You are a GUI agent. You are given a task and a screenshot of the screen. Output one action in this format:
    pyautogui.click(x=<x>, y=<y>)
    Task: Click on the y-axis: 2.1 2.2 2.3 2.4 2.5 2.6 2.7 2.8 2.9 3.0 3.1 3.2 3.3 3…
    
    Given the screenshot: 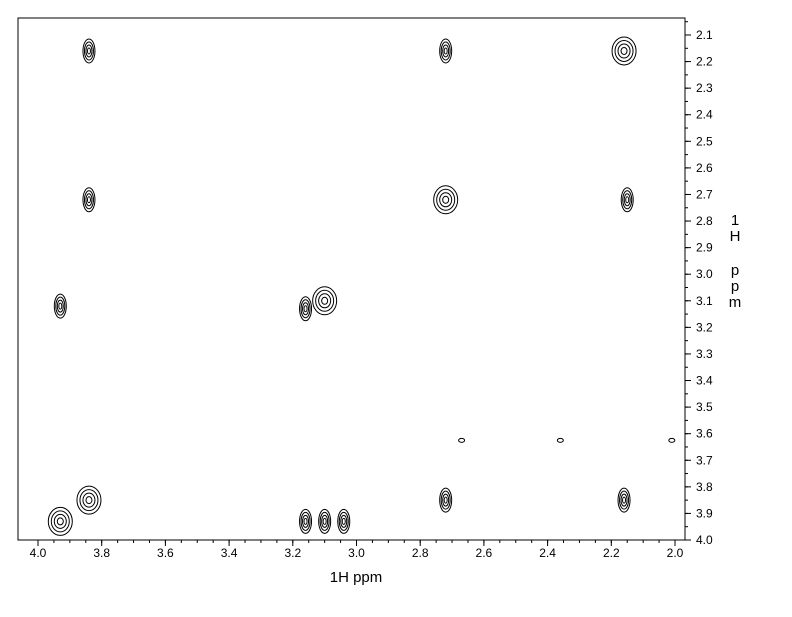 What is the action you would take?
    pyautogui.click(x=699, y=284)
    